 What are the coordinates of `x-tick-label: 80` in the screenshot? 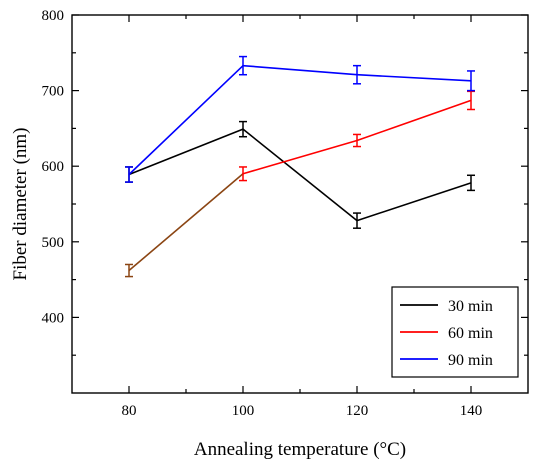 It's located at (129, 411).